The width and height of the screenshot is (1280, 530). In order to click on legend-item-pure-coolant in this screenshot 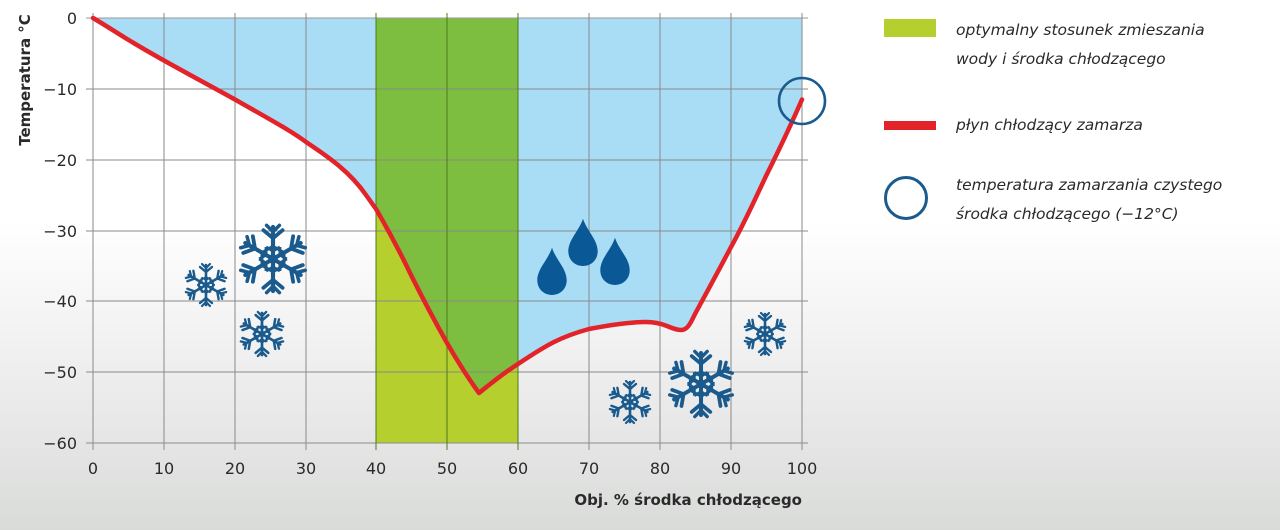, I will do `click(906, 198)`.